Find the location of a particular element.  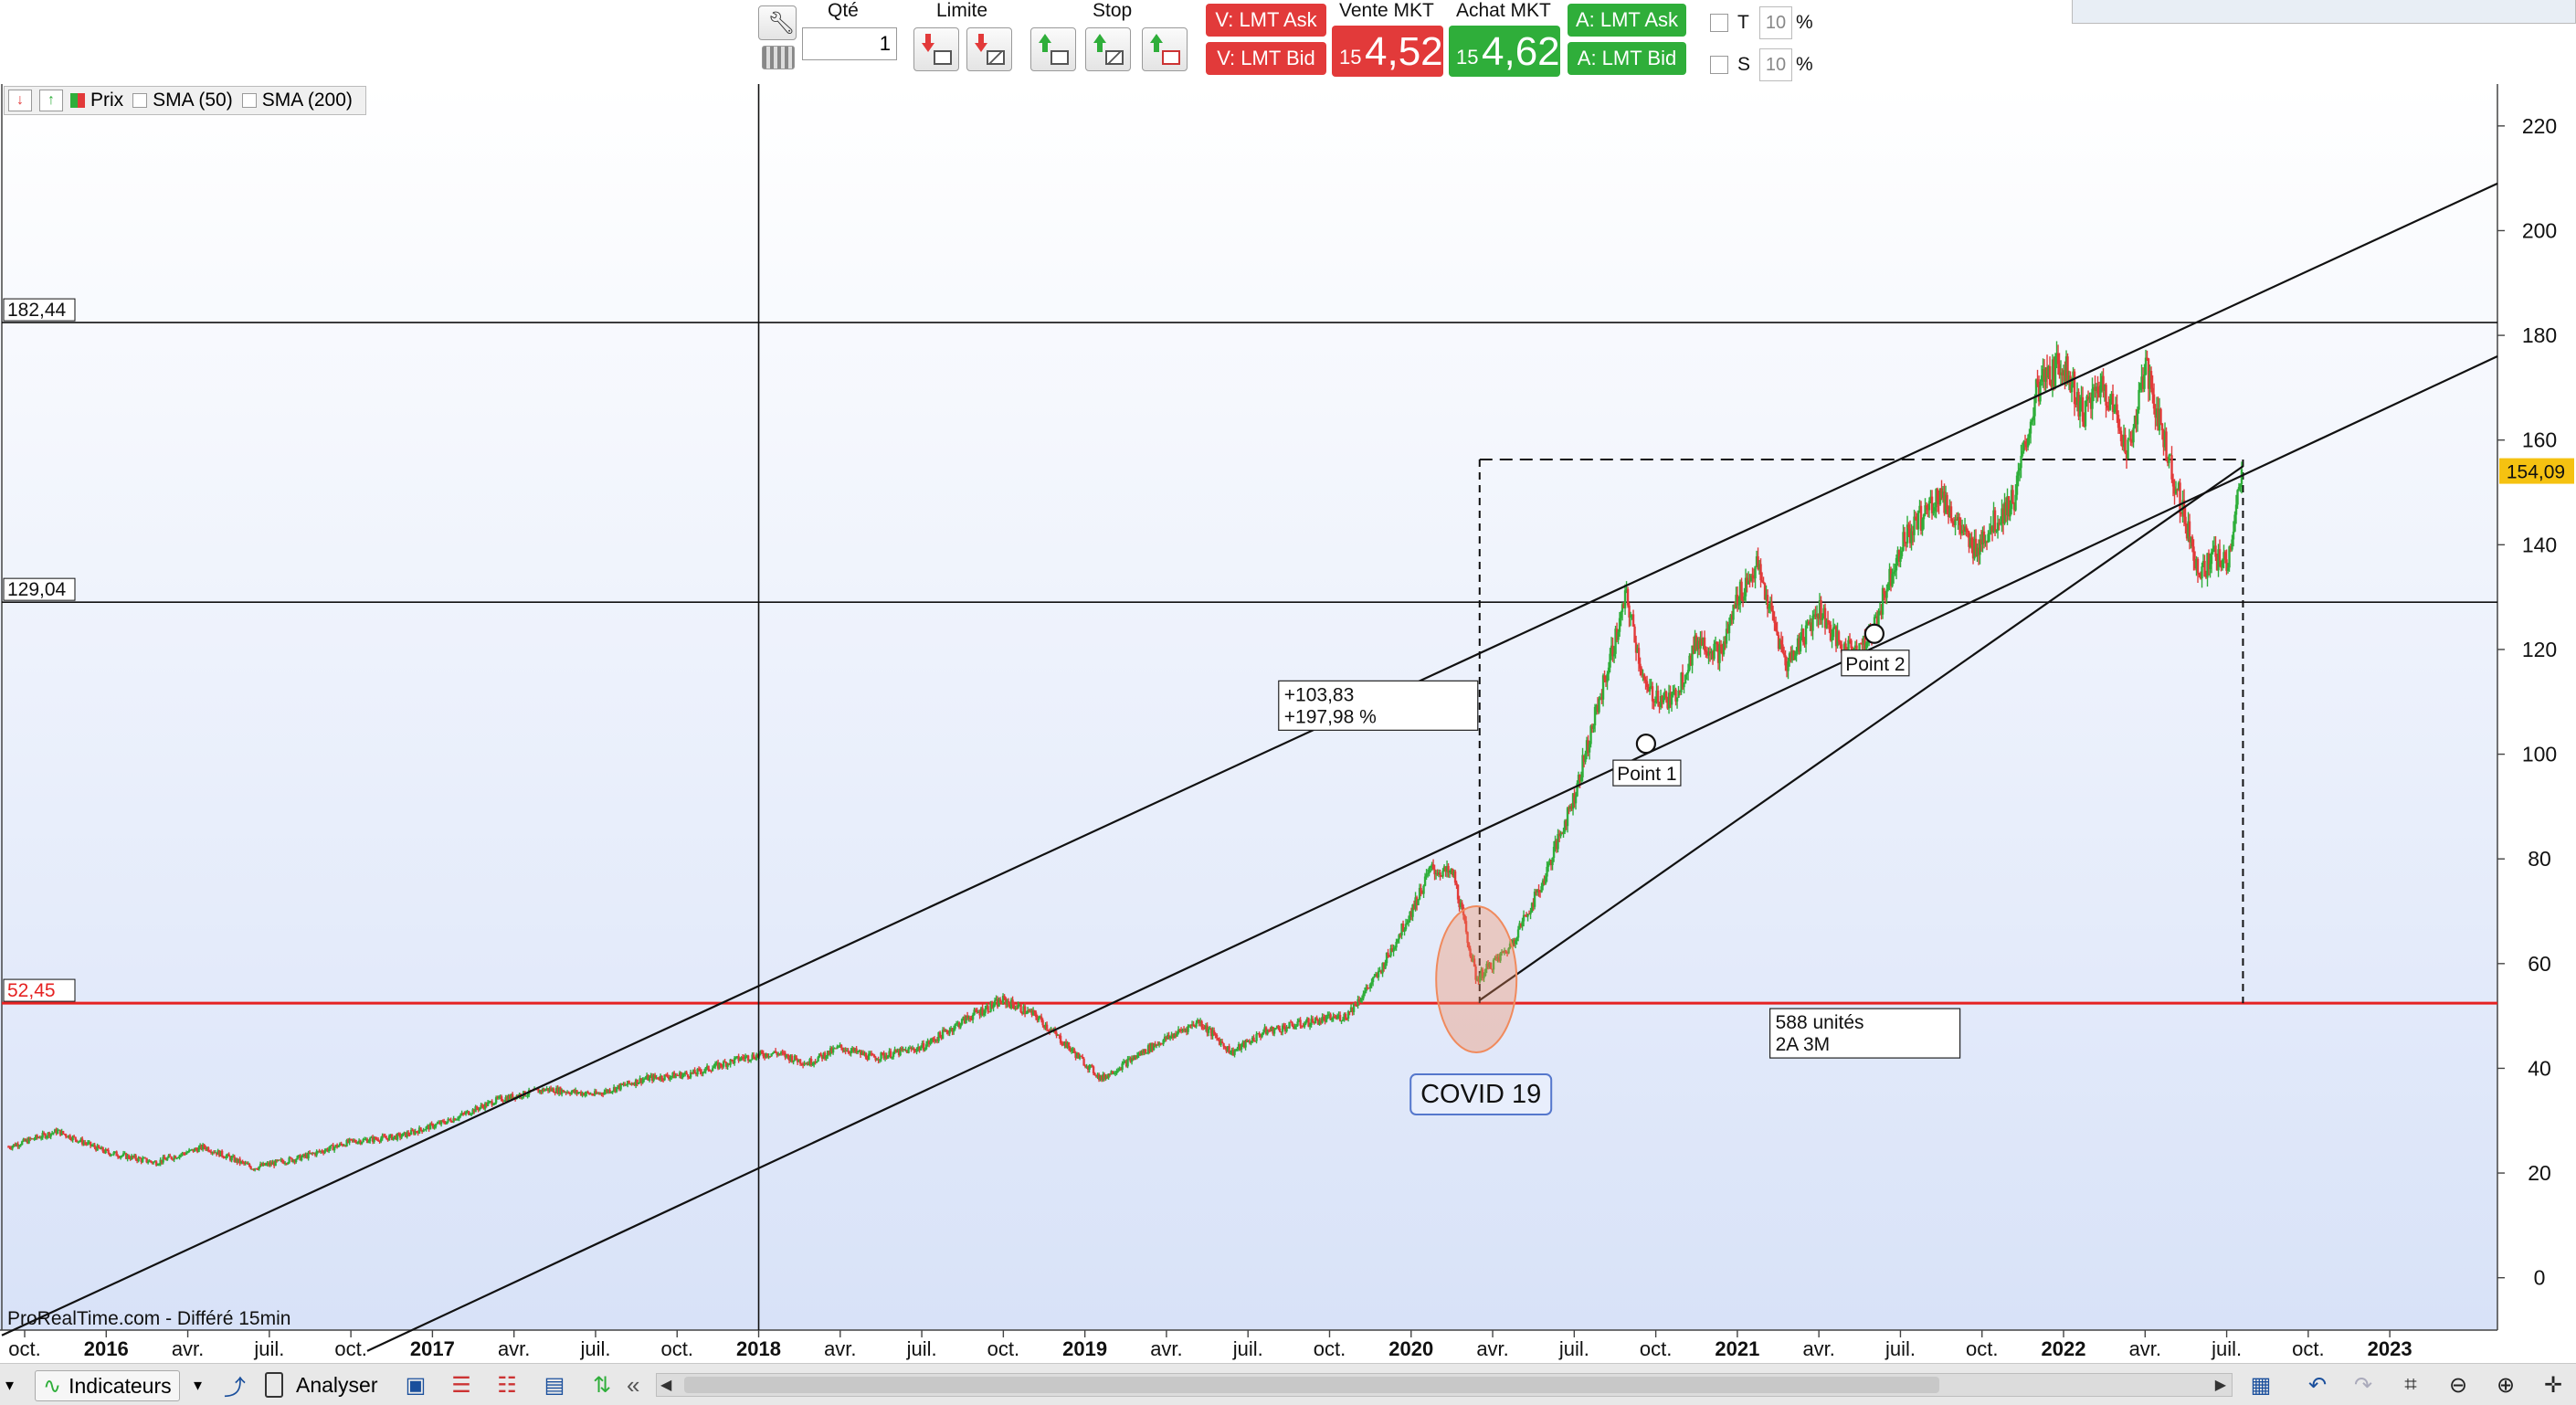

take-profit-input: 10 is located at coordinates (1776, 22).